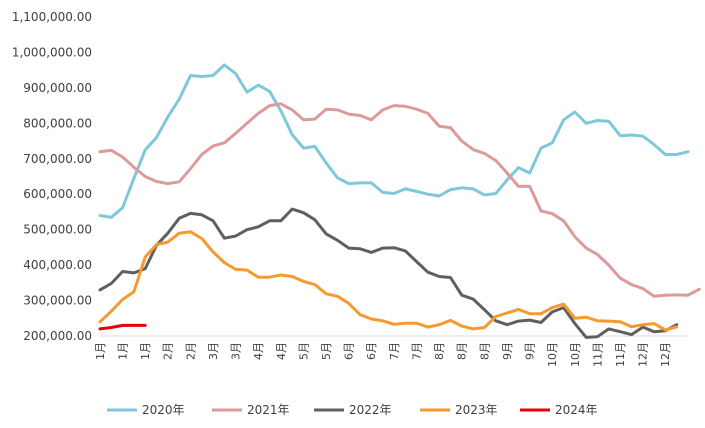 This screenshot has width=705, height=428. I want to click on y-tick-label: 1,100,000.00, so click(52, 17).